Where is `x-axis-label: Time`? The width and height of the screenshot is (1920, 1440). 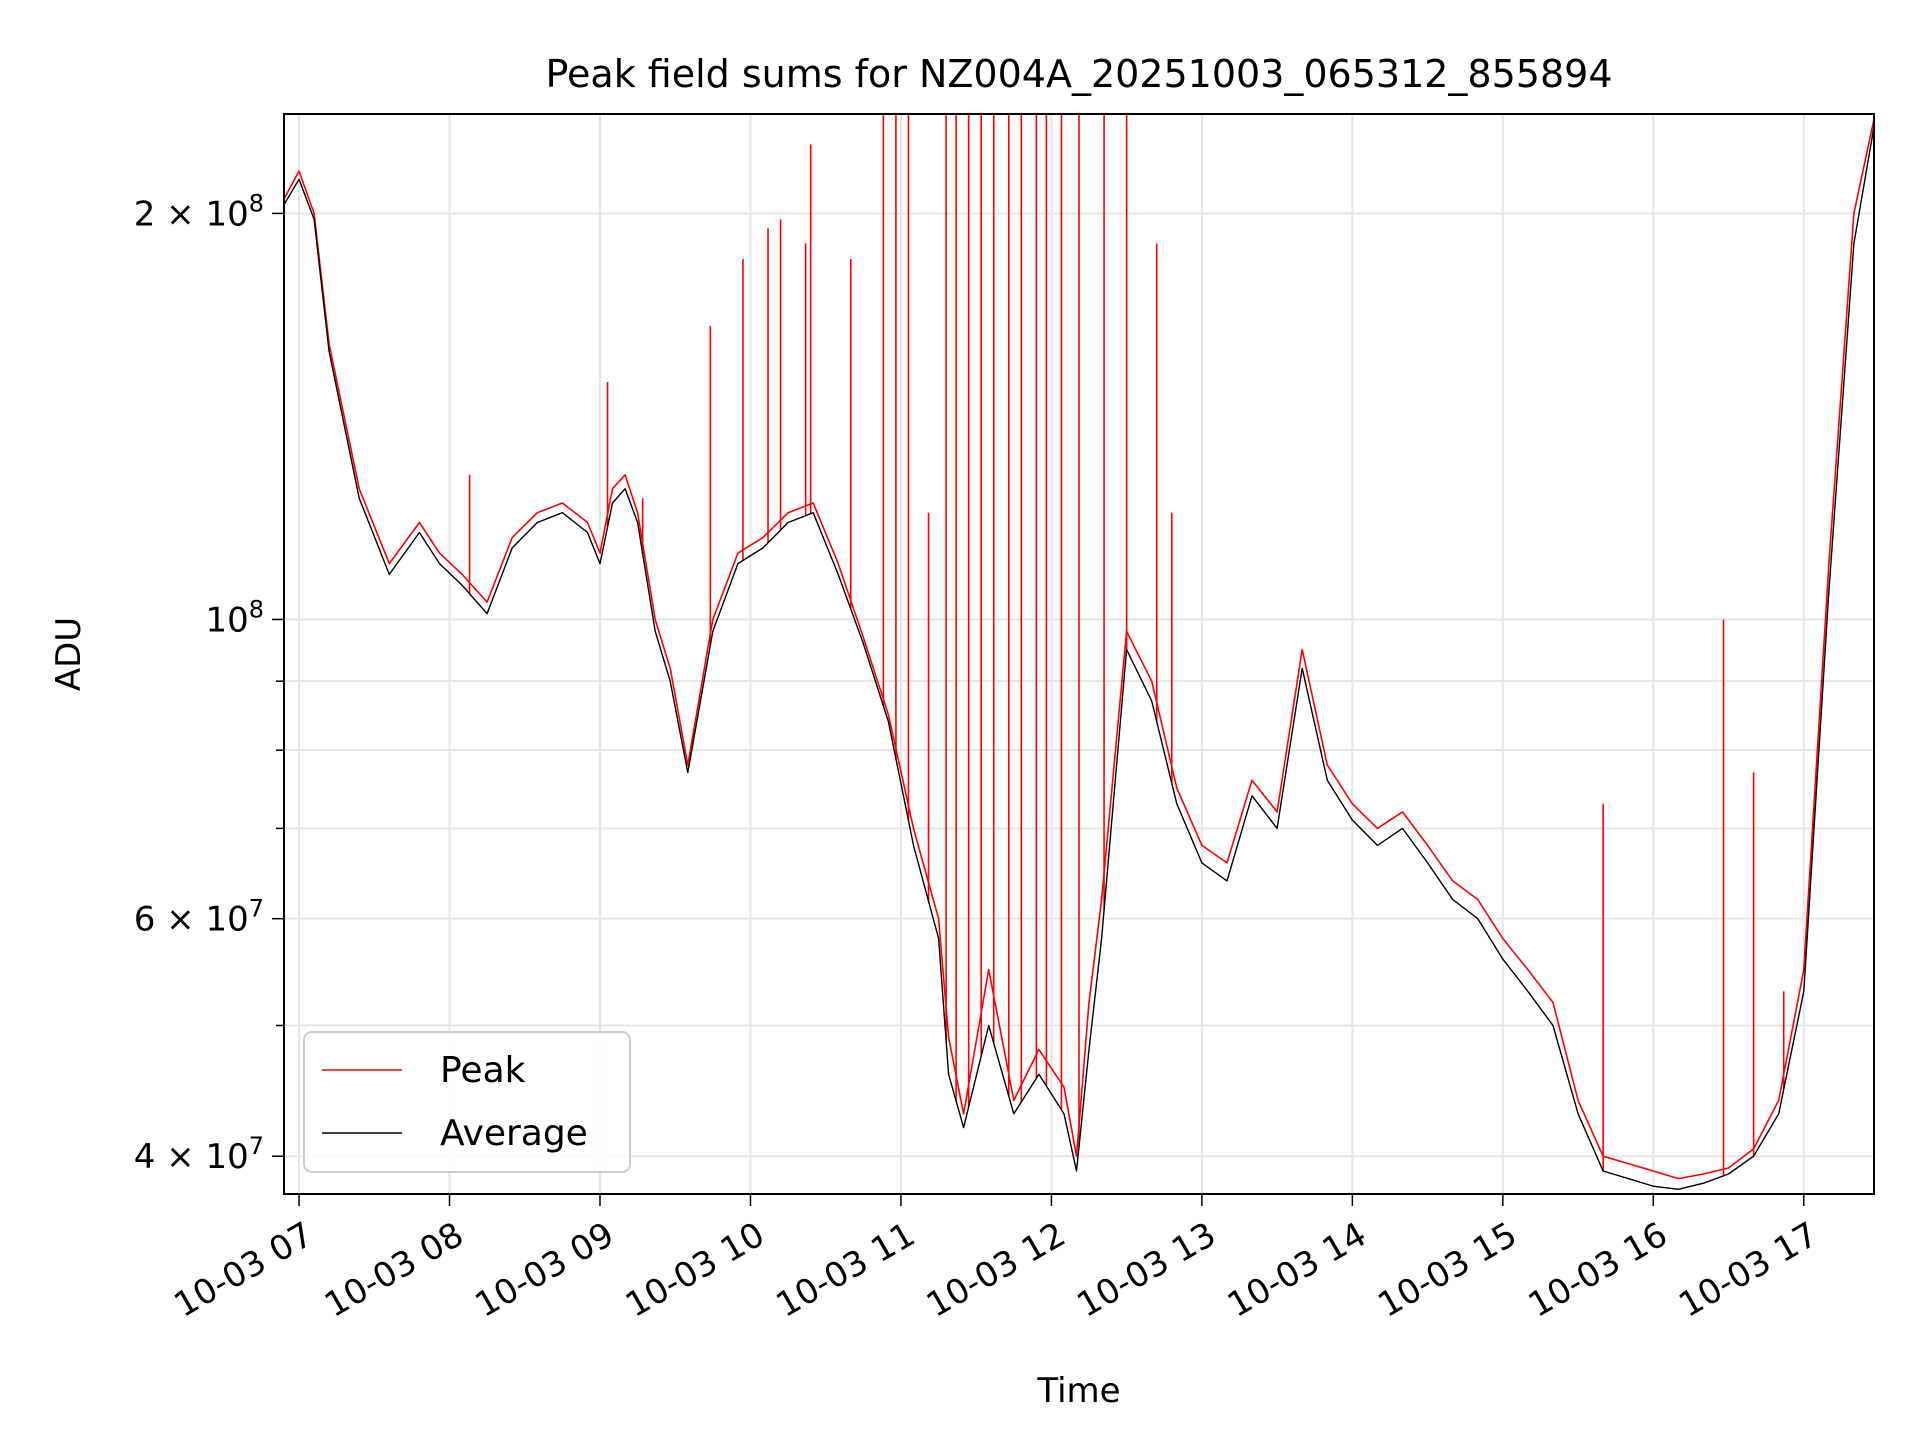 x-axis-label: Time is located at coordinates (1078, 1391).